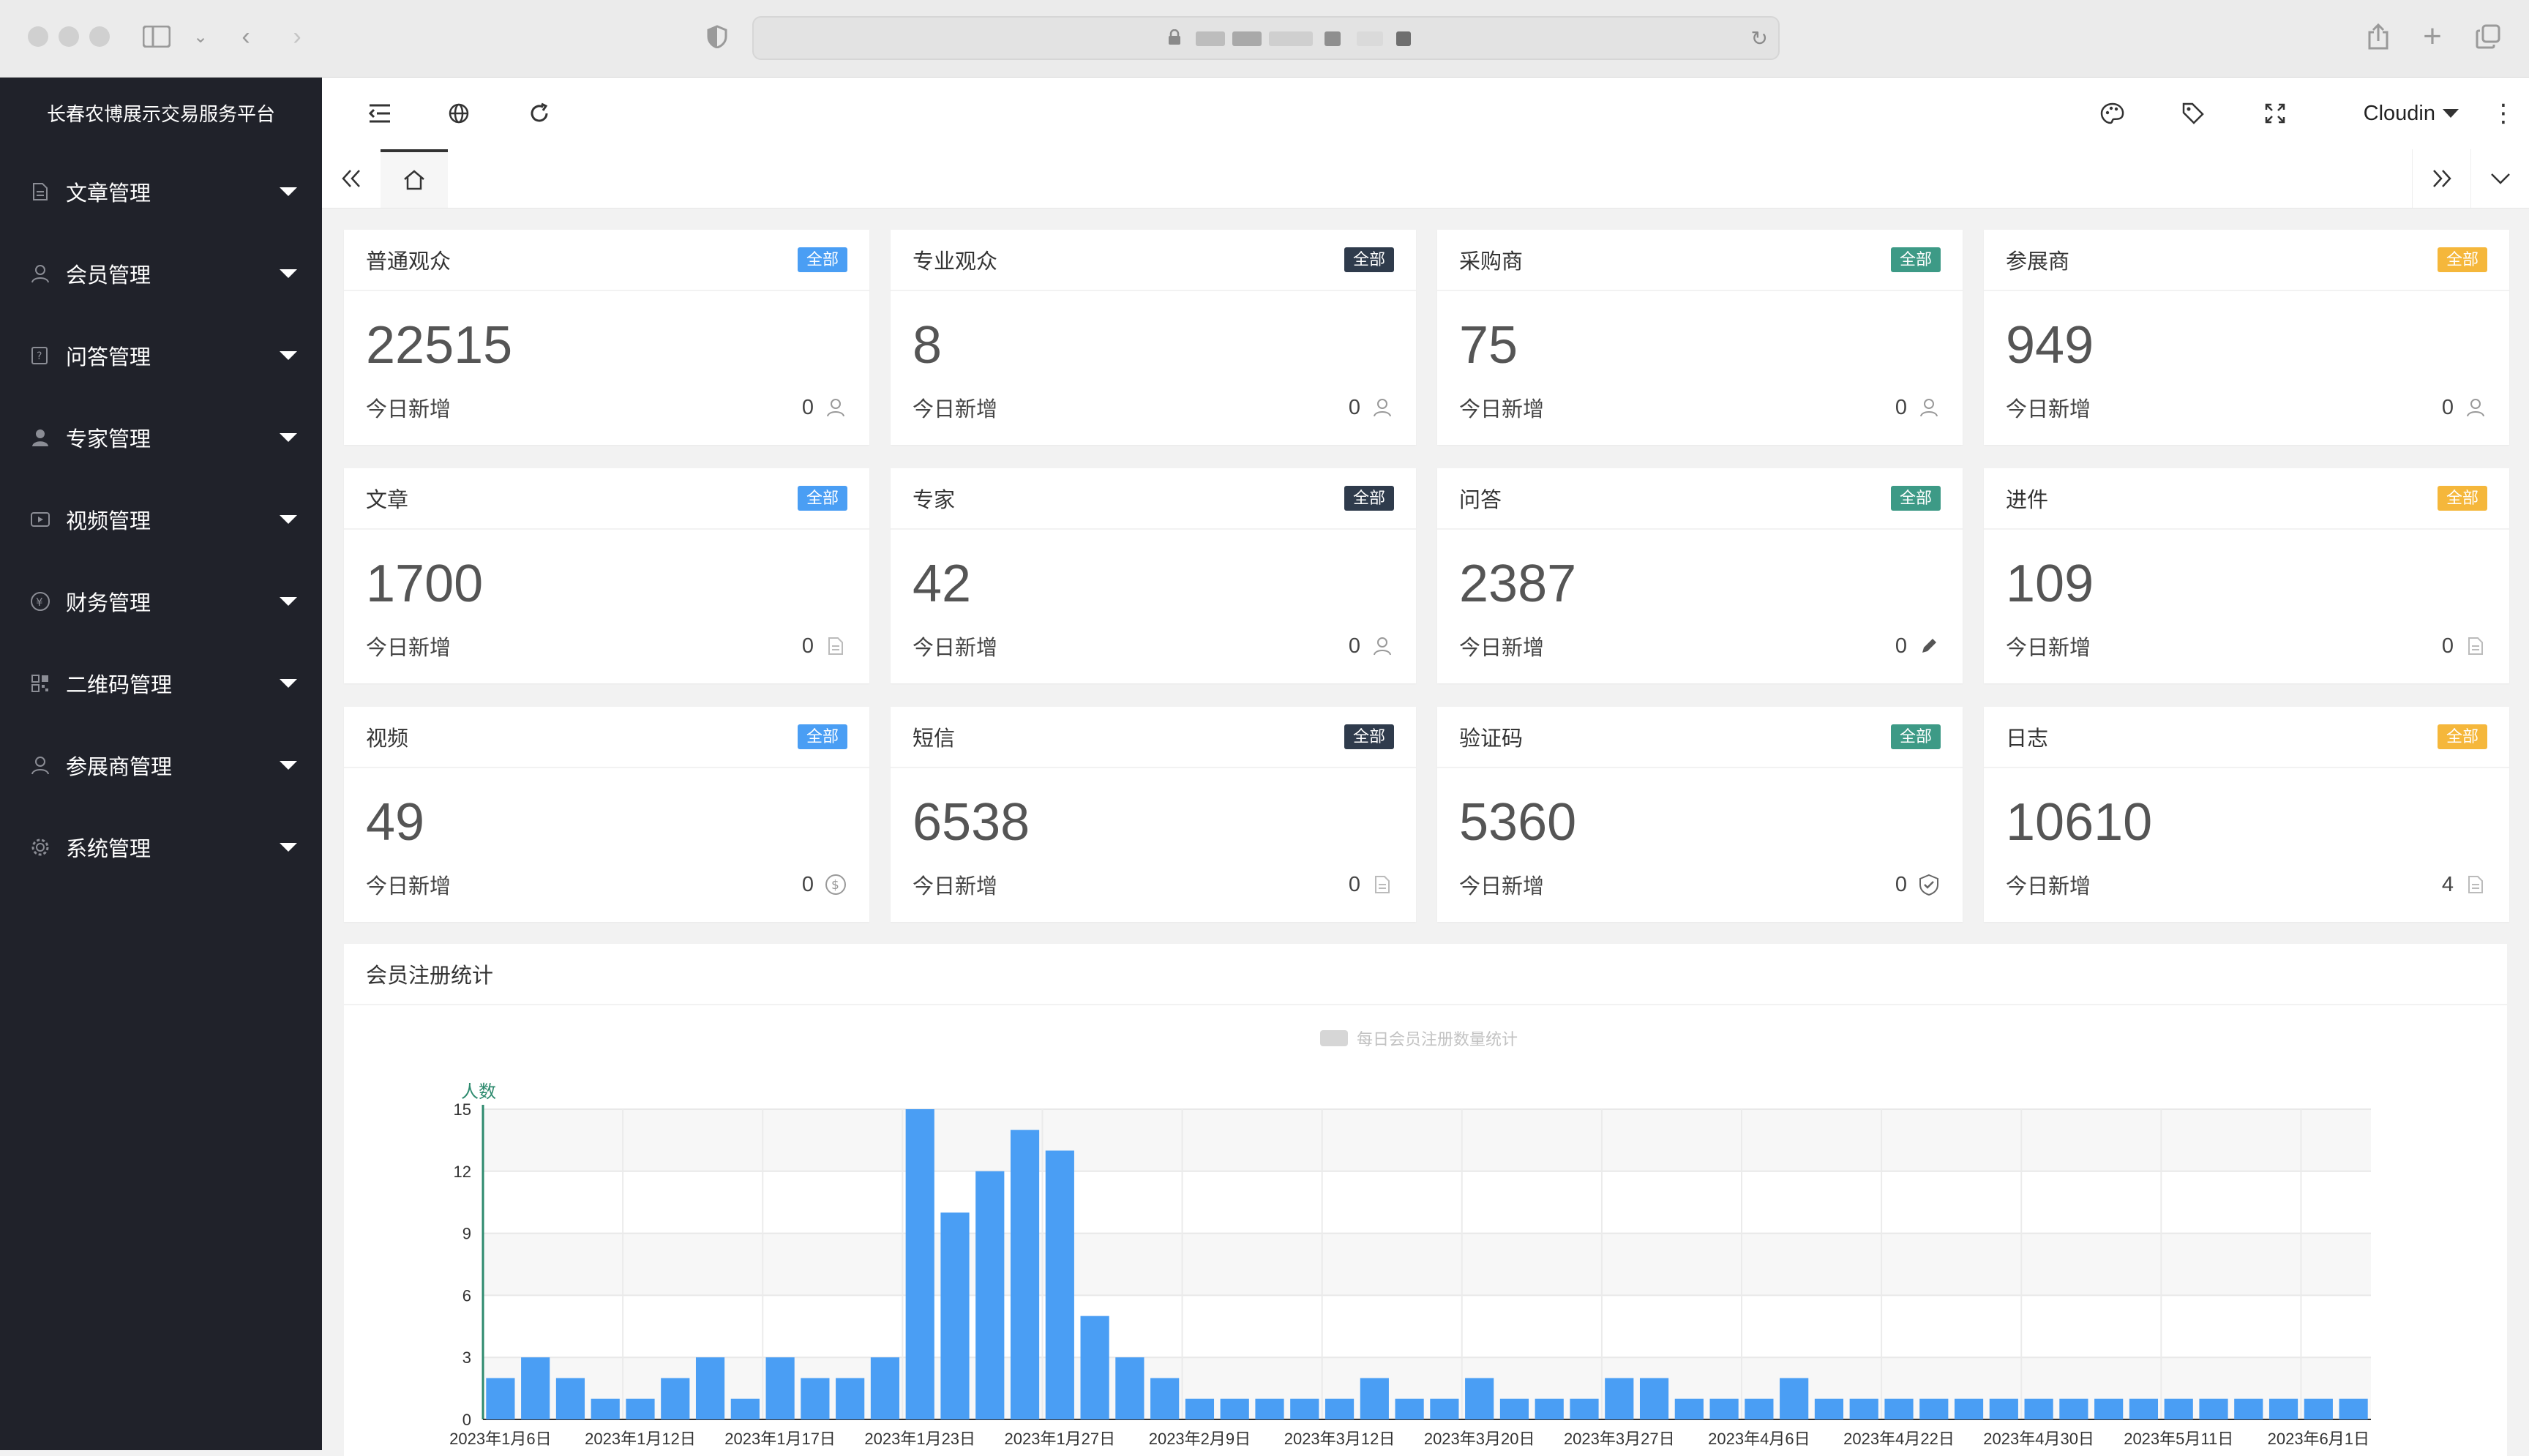  I want to click on shield-icon, so click(718, 37).